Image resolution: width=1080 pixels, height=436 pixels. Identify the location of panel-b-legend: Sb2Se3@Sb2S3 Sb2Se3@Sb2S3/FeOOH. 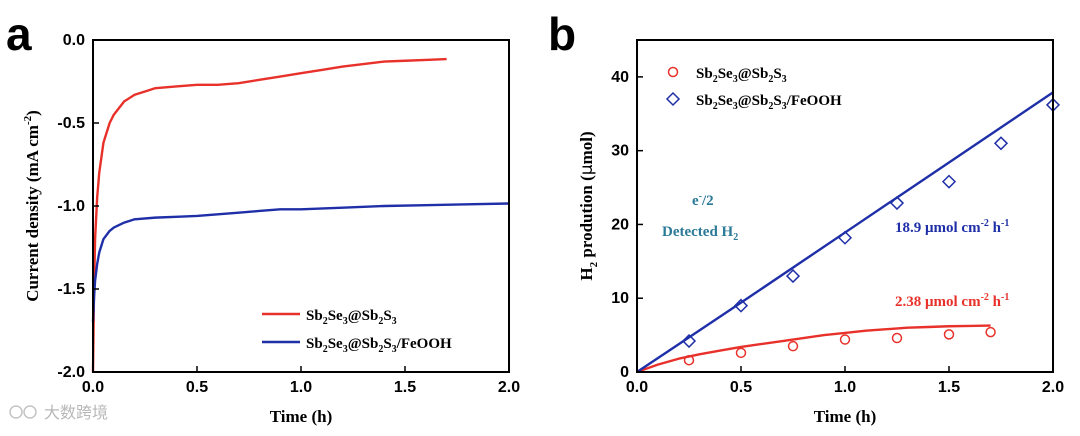
(753, 89).